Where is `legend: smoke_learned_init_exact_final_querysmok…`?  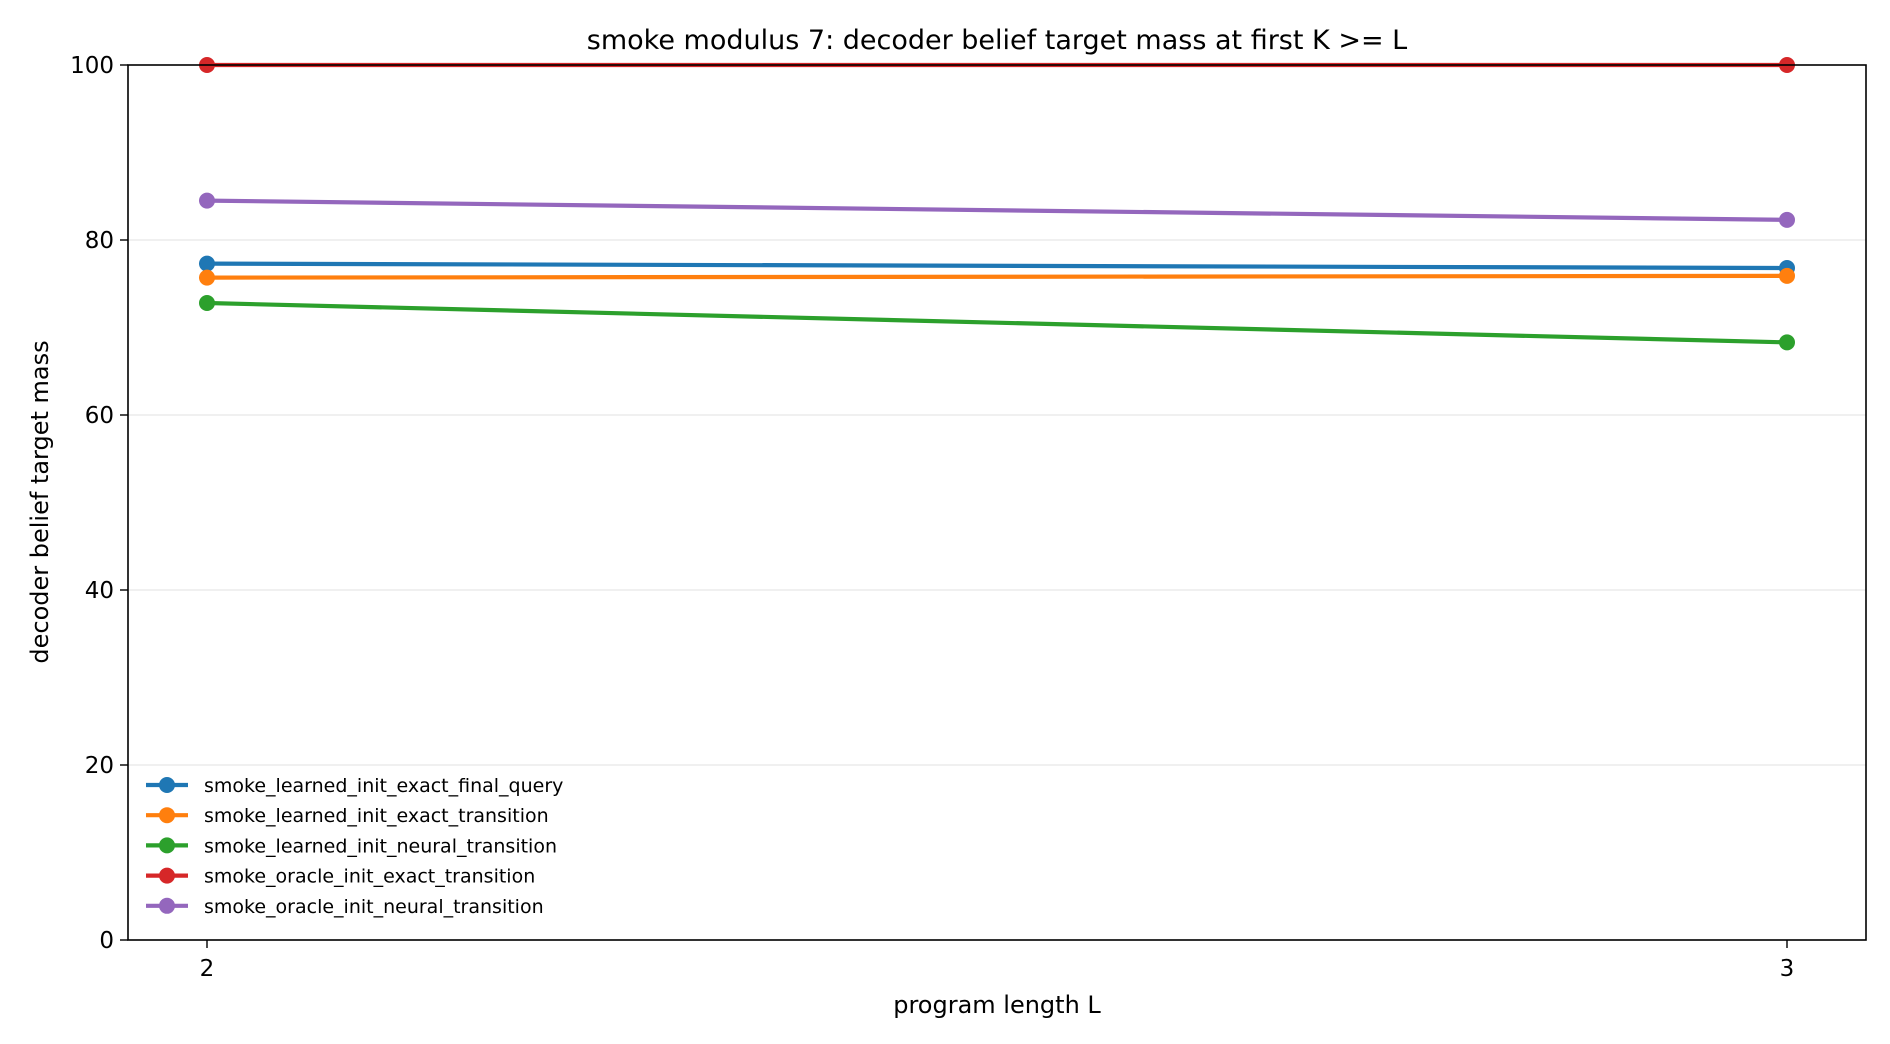 legend: smoke_learned_init_exact_final_querysmok… is located at coordinates (354, 846).